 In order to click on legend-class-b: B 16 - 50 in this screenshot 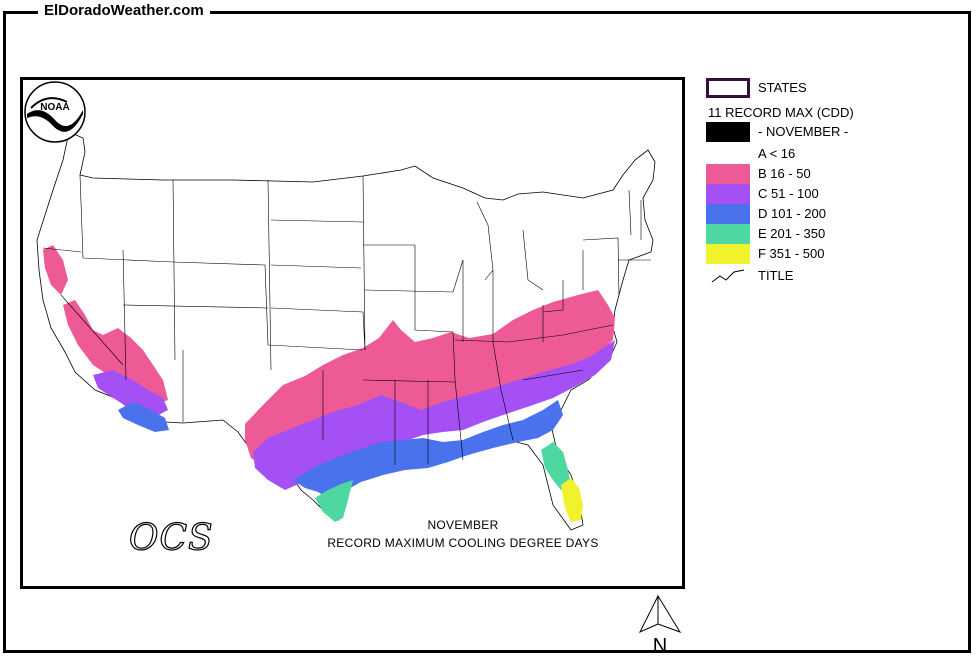, I will do `click(806, 174)`.